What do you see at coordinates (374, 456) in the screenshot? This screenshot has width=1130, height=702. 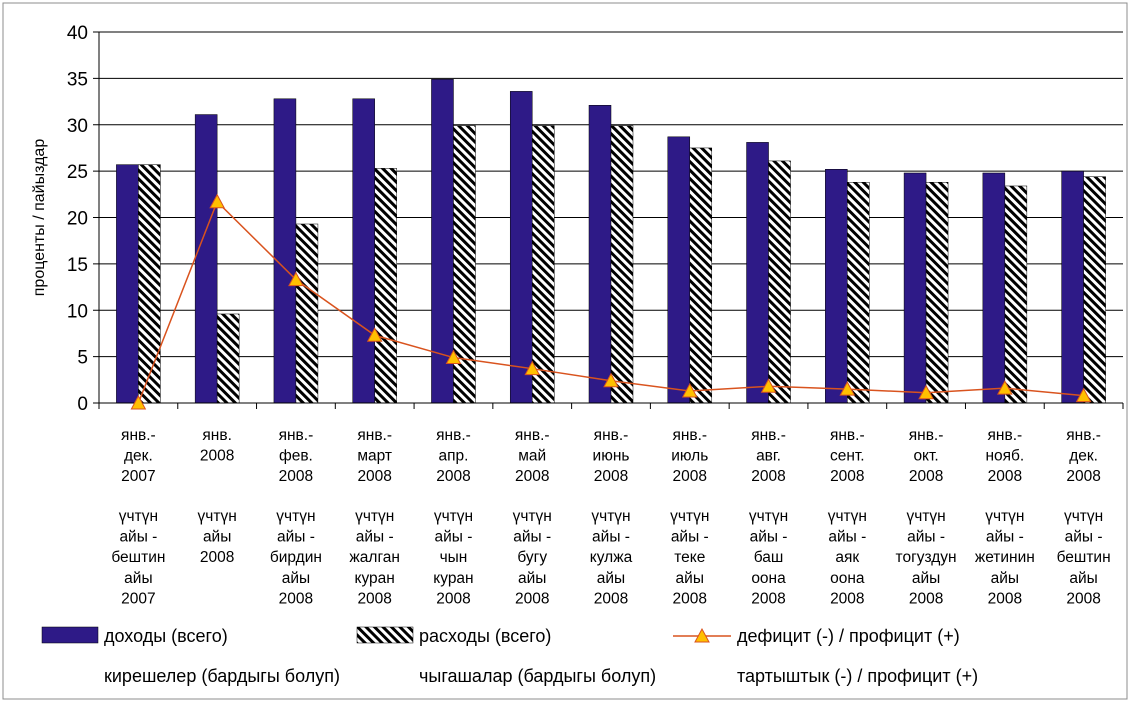 I see `x-category-label: март` at bounding box center [374, 456].